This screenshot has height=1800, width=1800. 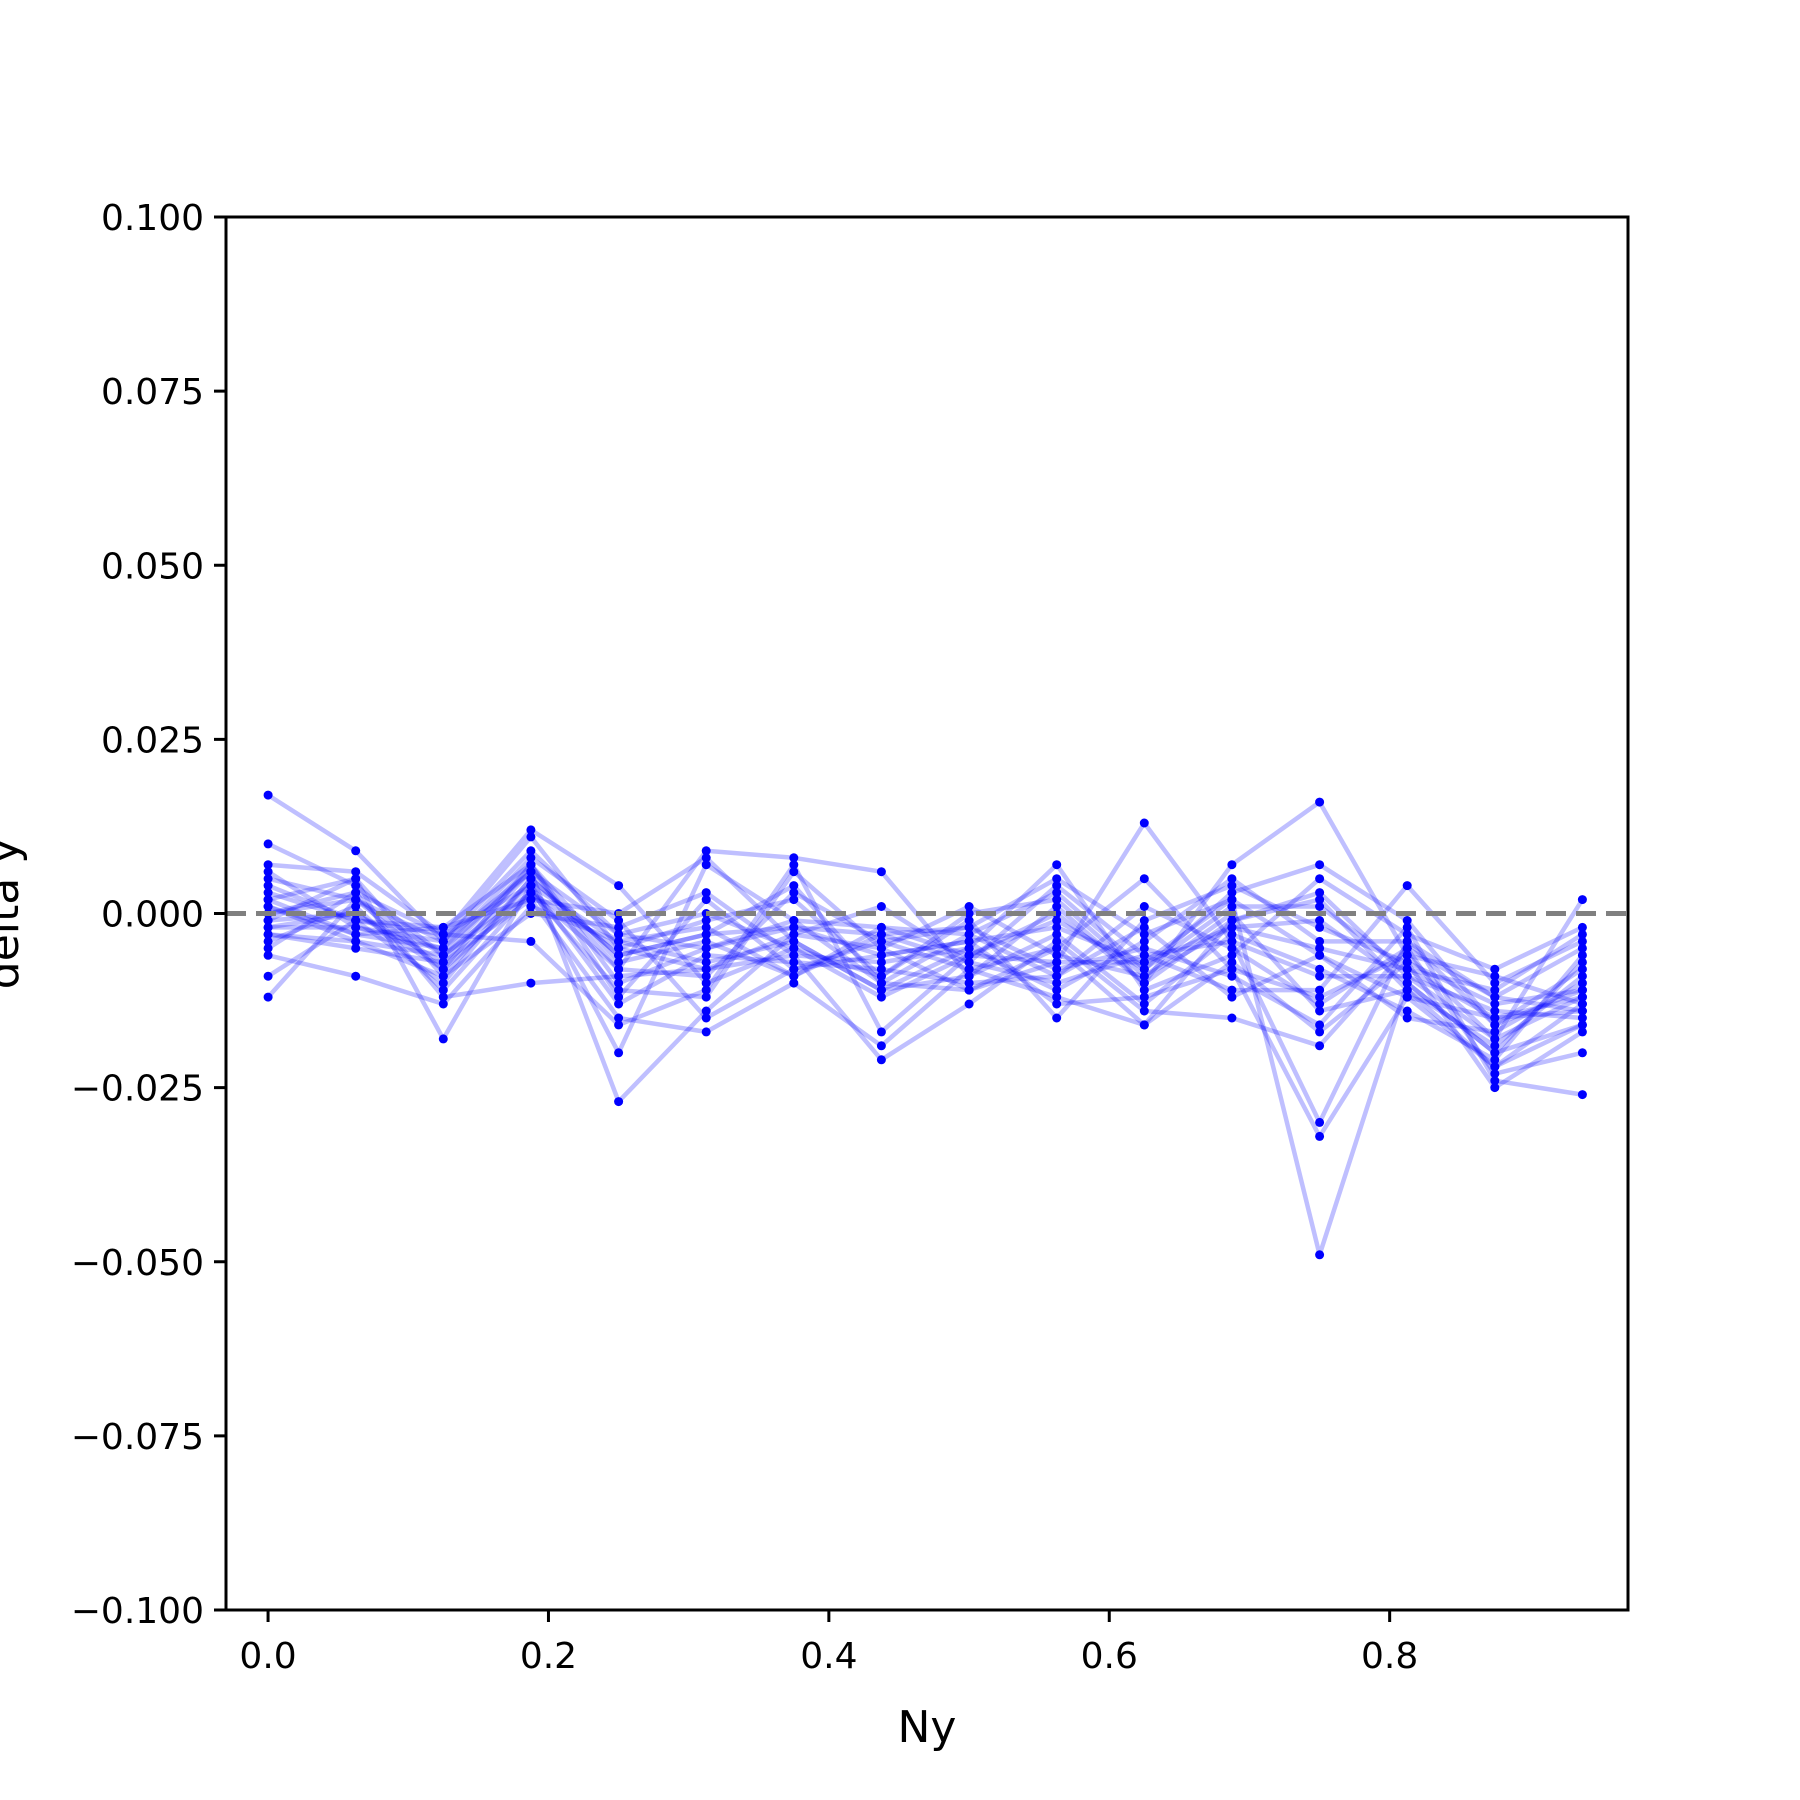 What do you see at coordinates (1109, 1656) in the screenshot?
I see `x-tick-label: 0.6` at bounding box center [1109, 1656].